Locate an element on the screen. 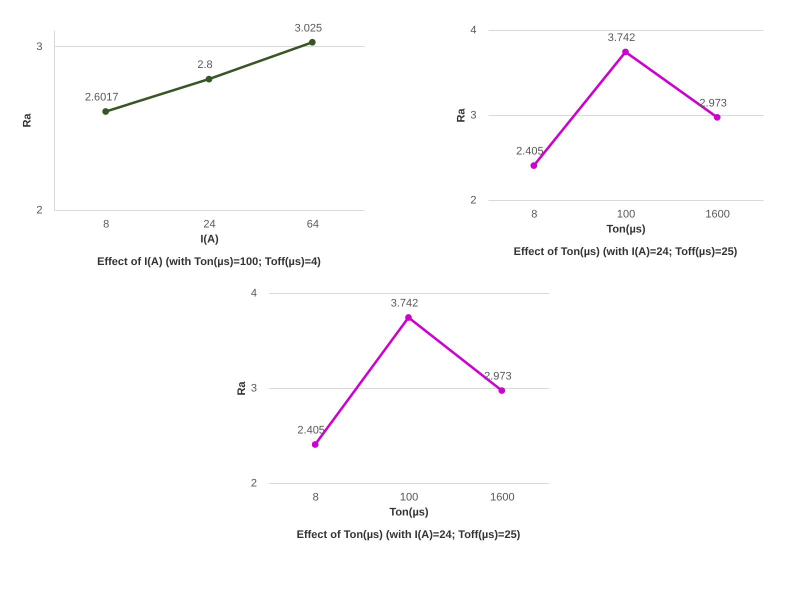 The image size is (802, 590). x-tick-label: 24 is located at coordinates (209, 224).